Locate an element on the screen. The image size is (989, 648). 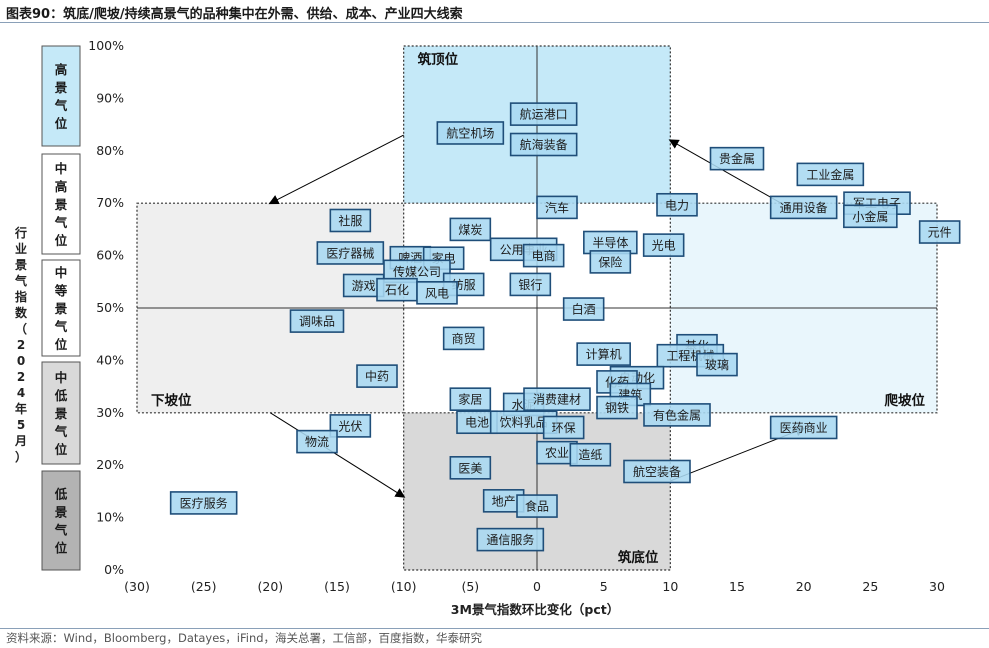
data-point: 商贸 is located at coordinates (463, 338).